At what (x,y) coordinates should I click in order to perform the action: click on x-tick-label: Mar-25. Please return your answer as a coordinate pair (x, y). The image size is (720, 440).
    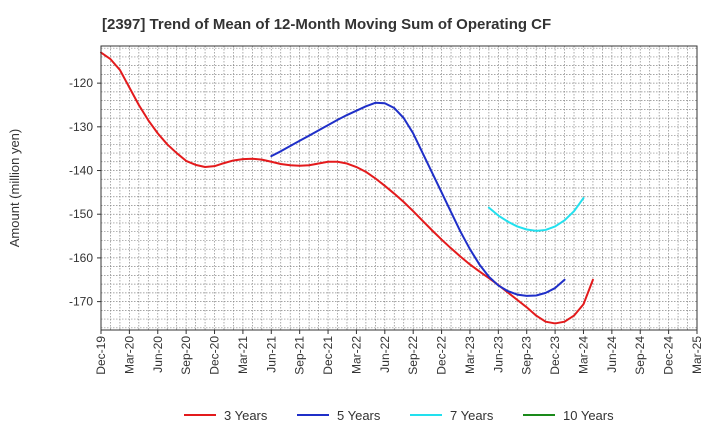
    Looking at the image, I should click on (697, 355).